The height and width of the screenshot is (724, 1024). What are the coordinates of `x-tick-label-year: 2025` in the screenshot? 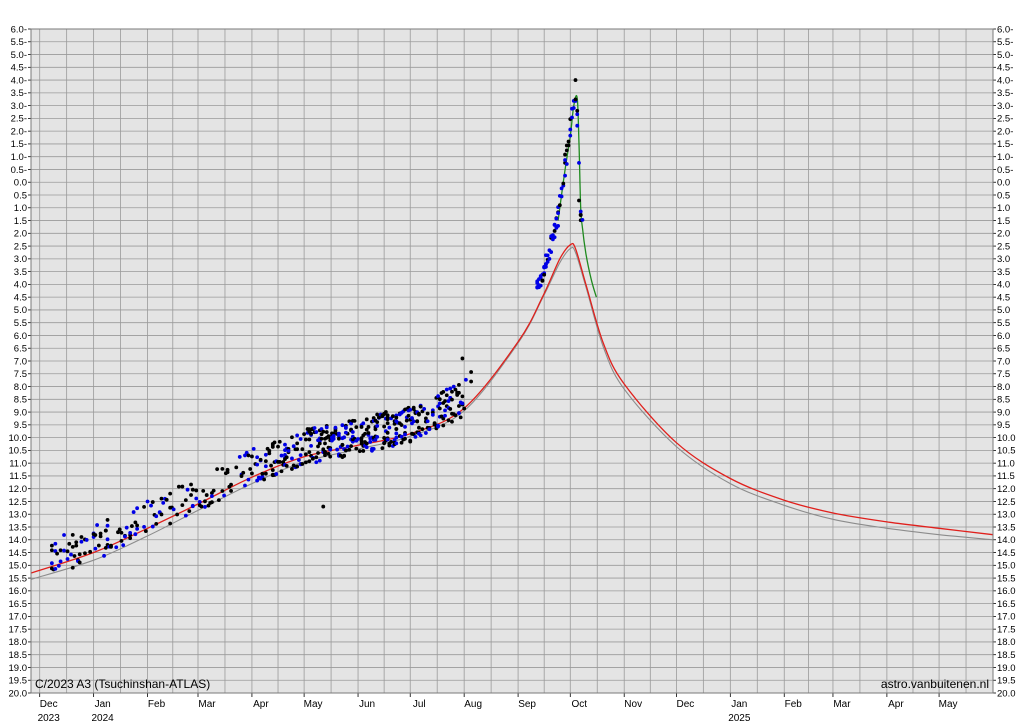 It's located at (739, 718).